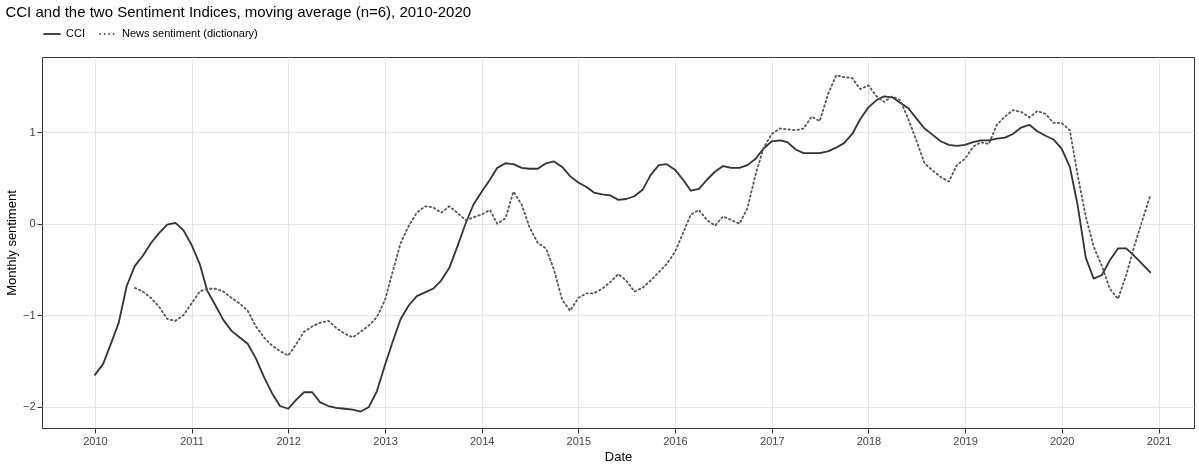  I want to click on legend-label: News sentiment (dictionary), so click(190, 33).